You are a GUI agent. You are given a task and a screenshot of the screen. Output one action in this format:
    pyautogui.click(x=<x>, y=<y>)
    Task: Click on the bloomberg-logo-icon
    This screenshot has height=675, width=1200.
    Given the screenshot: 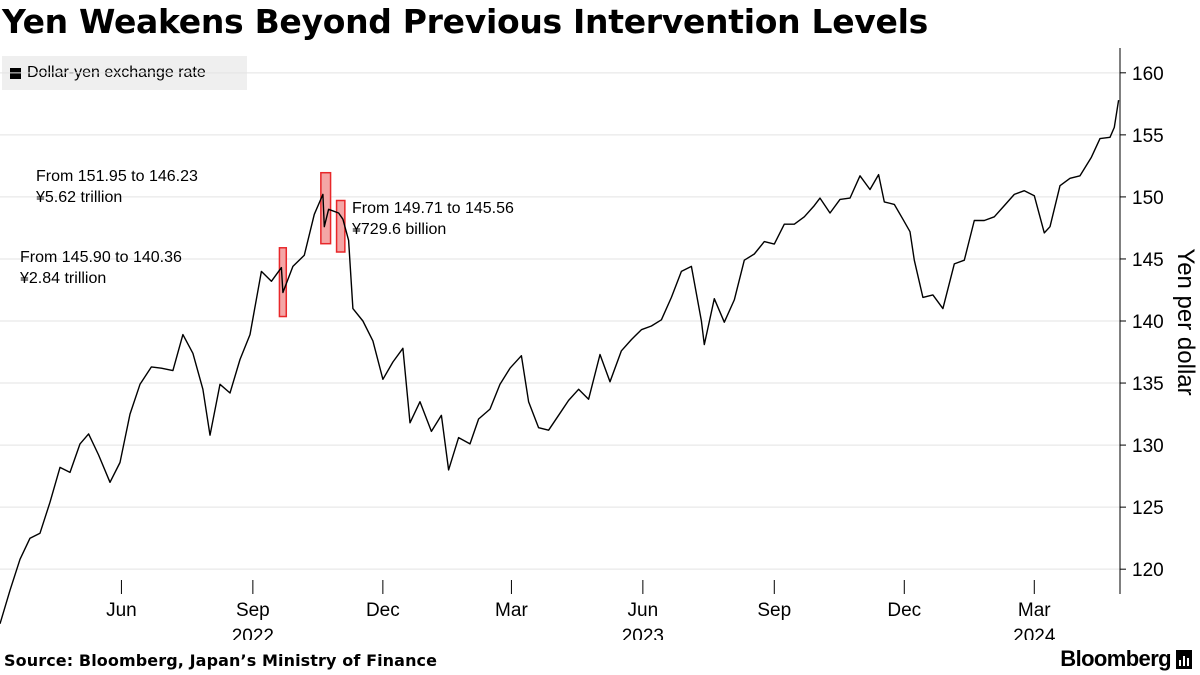 What is the action you would take?
    pyautogui.click(x=1184, y=659)
    